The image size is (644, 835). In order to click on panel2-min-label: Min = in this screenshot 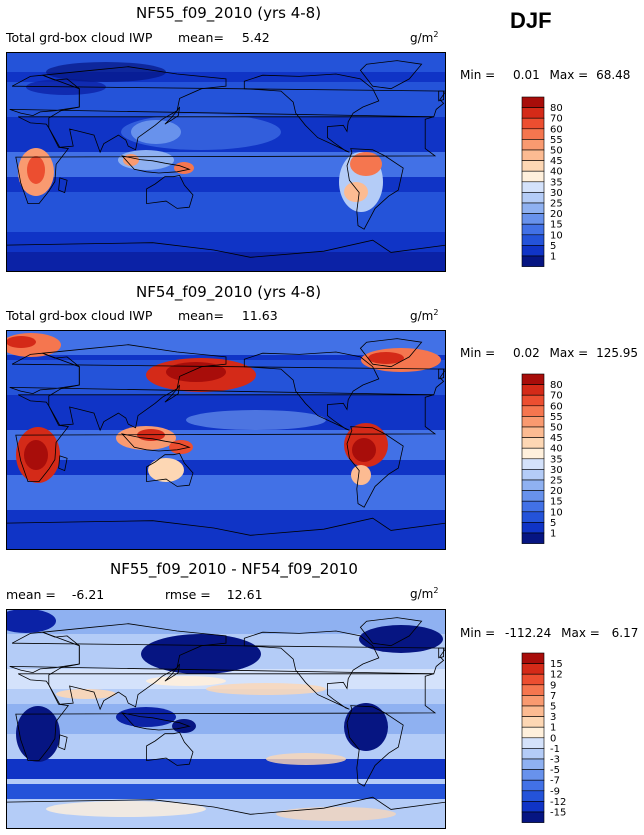, I will do `click(478, 353)`.